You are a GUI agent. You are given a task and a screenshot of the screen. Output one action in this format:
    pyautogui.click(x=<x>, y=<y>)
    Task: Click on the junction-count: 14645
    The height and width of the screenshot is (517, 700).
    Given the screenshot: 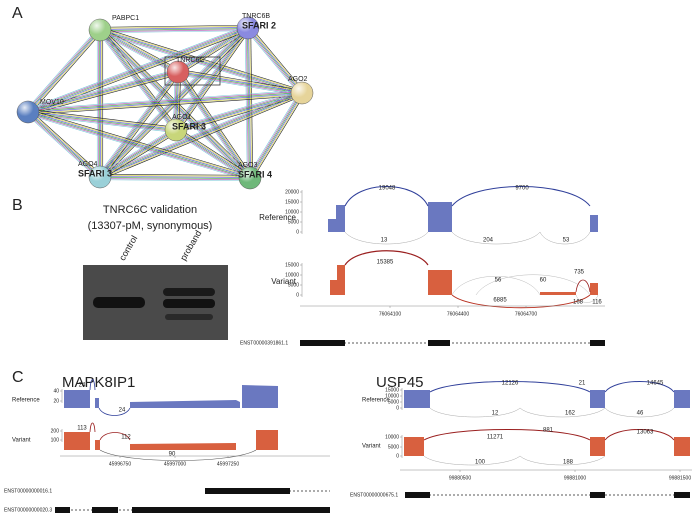 What is the action you would take?
    pyautogui.click(x=655, y=384)
    